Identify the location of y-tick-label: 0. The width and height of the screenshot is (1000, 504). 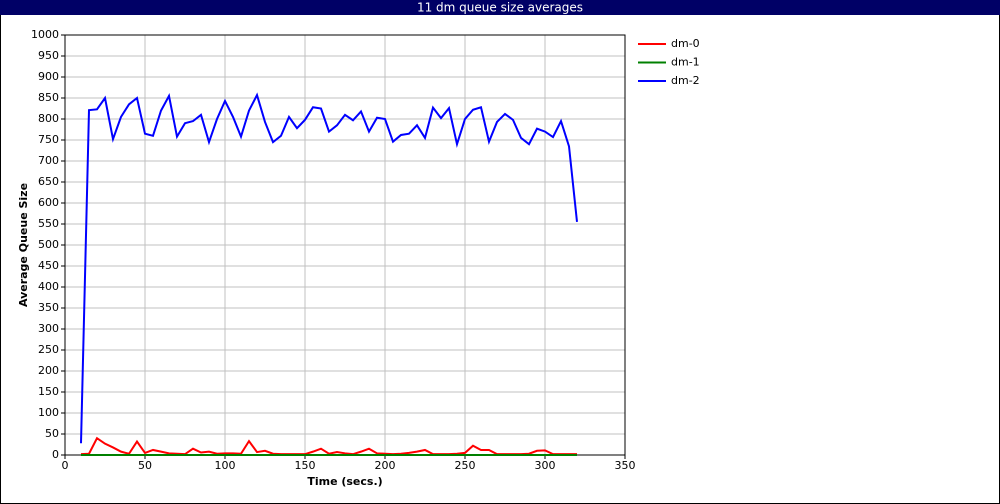
(55, 454).